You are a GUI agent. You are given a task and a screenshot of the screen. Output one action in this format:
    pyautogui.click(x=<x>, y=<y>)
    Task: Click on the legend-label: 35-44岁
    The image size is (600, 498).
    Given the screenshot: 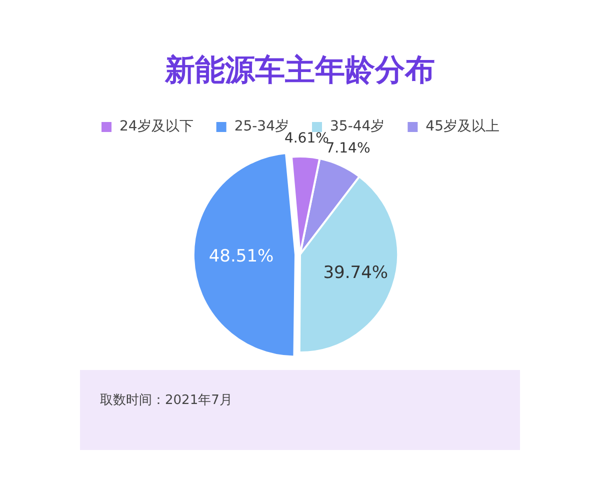 What is the action you would take?
    pyautogui.click(x=357, y=126)
    